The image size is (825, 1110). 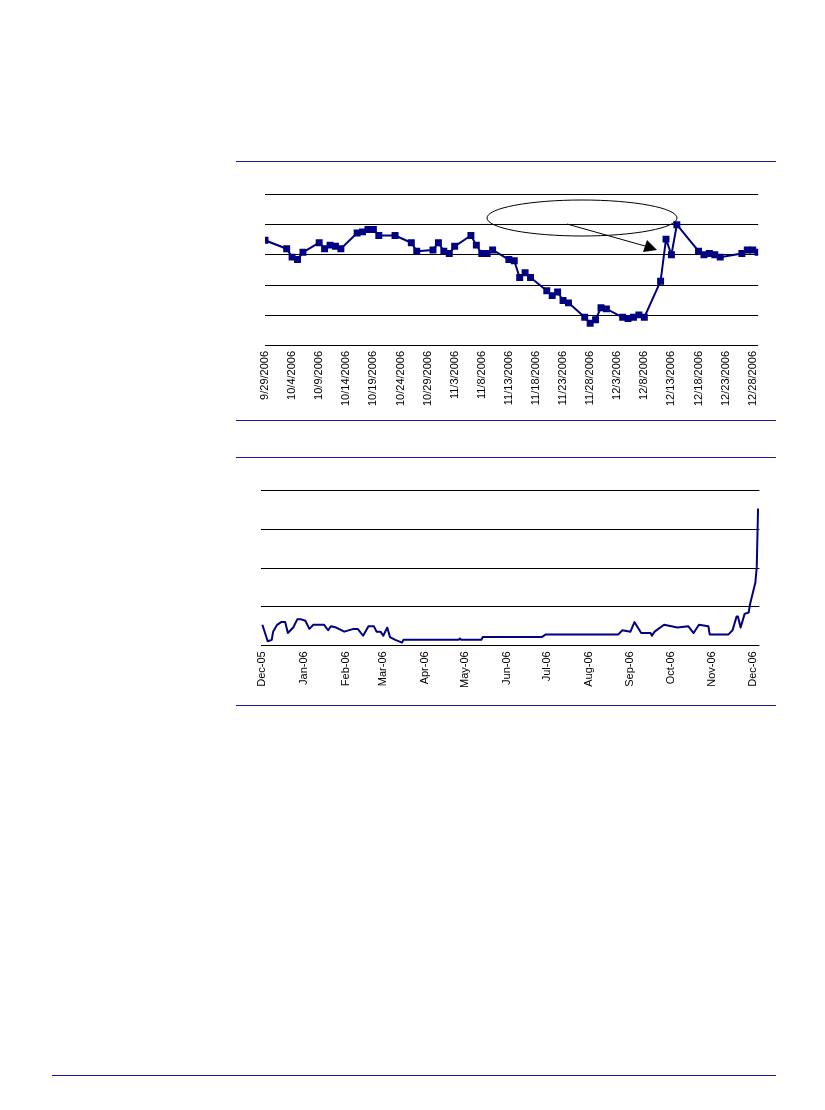 I want to click on x-tick-label: 10/14/2006, so click(x=345, y=378).